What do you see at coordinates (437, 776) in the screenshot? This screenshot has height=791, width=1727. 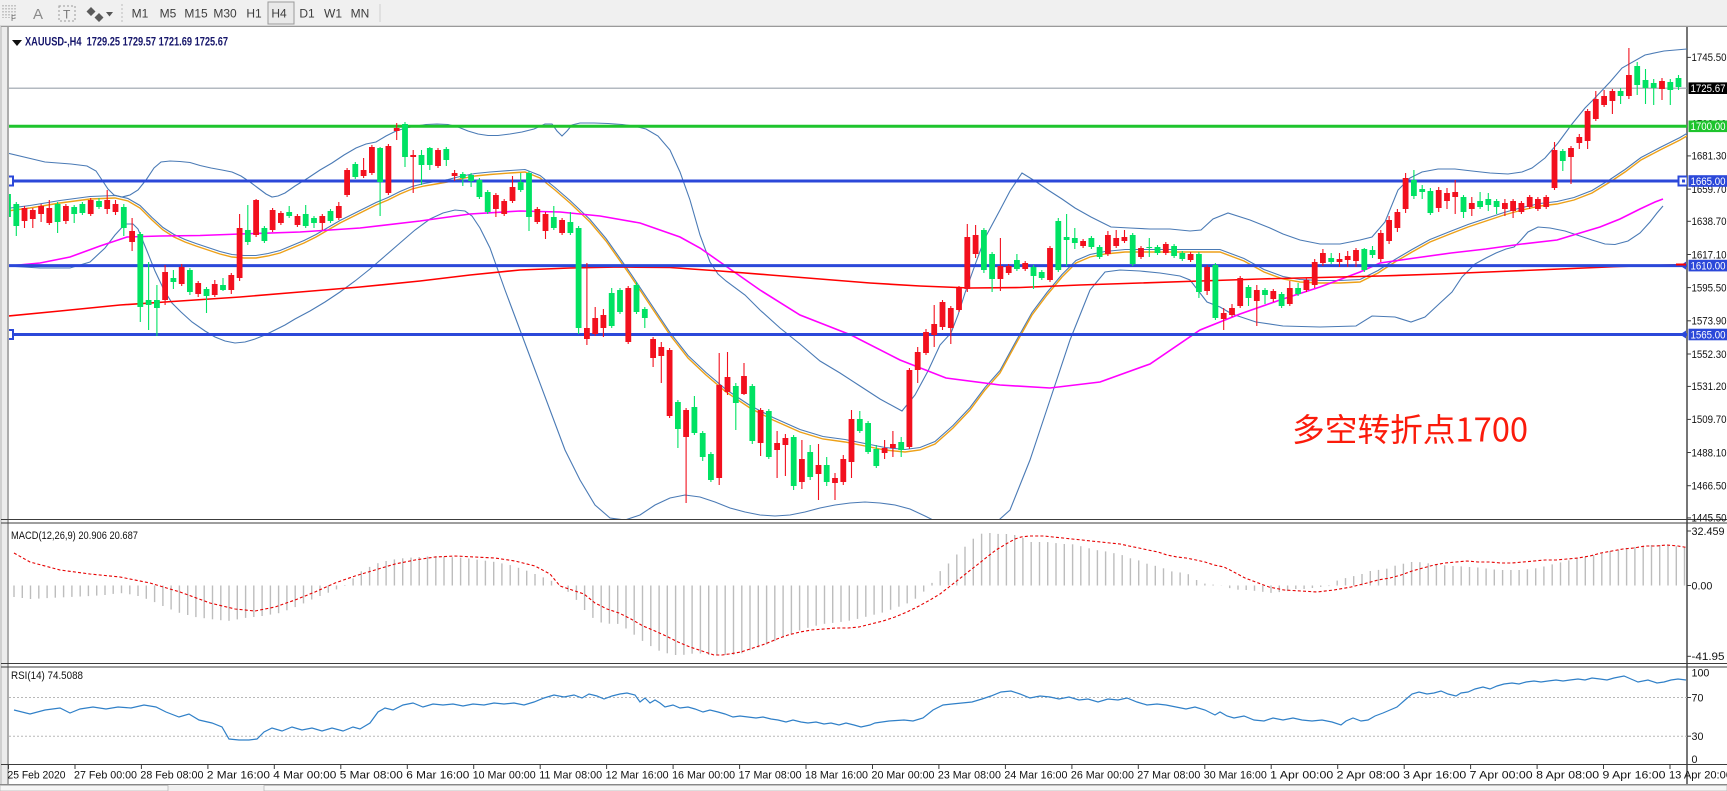 I see `svg-text: 6 Mar 16:00` at bounding box center [437, 776].